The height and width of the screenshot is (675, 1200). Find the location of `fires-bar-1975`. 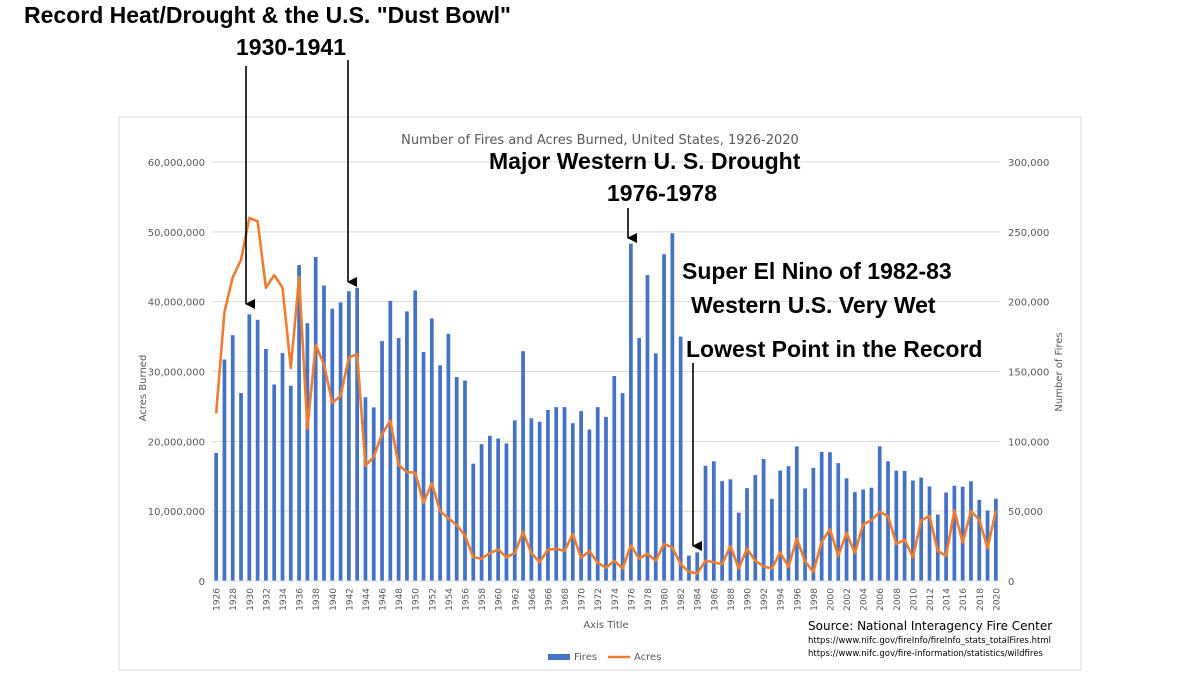

fires-bar-1975 is located at coordinates (622, 487).